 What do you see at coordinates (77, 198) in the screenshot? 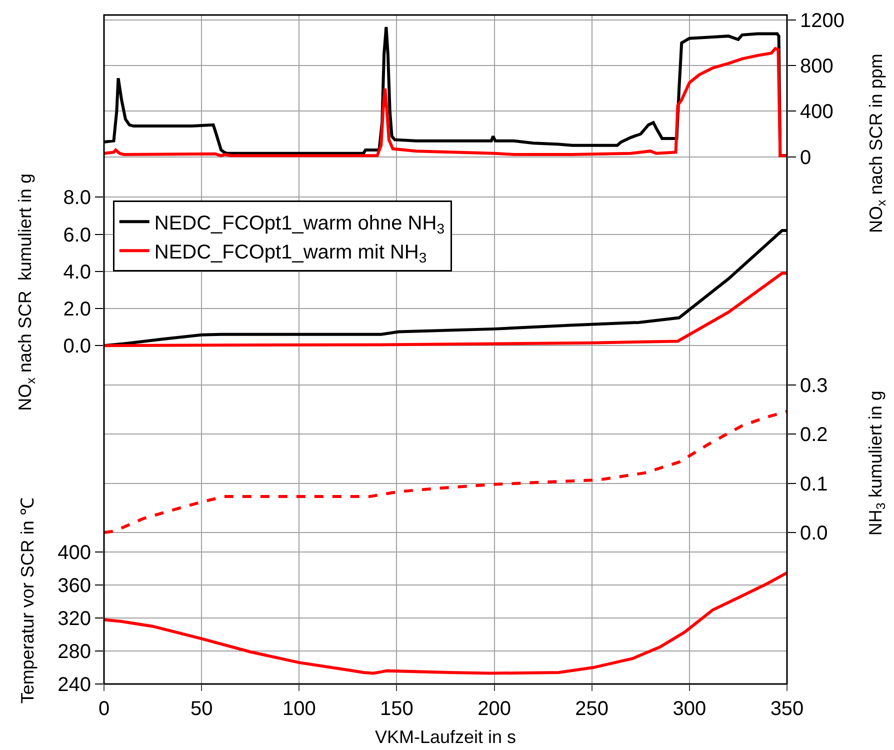
I see `y-tick-label: 8.0` at bounding box center [77, 198].